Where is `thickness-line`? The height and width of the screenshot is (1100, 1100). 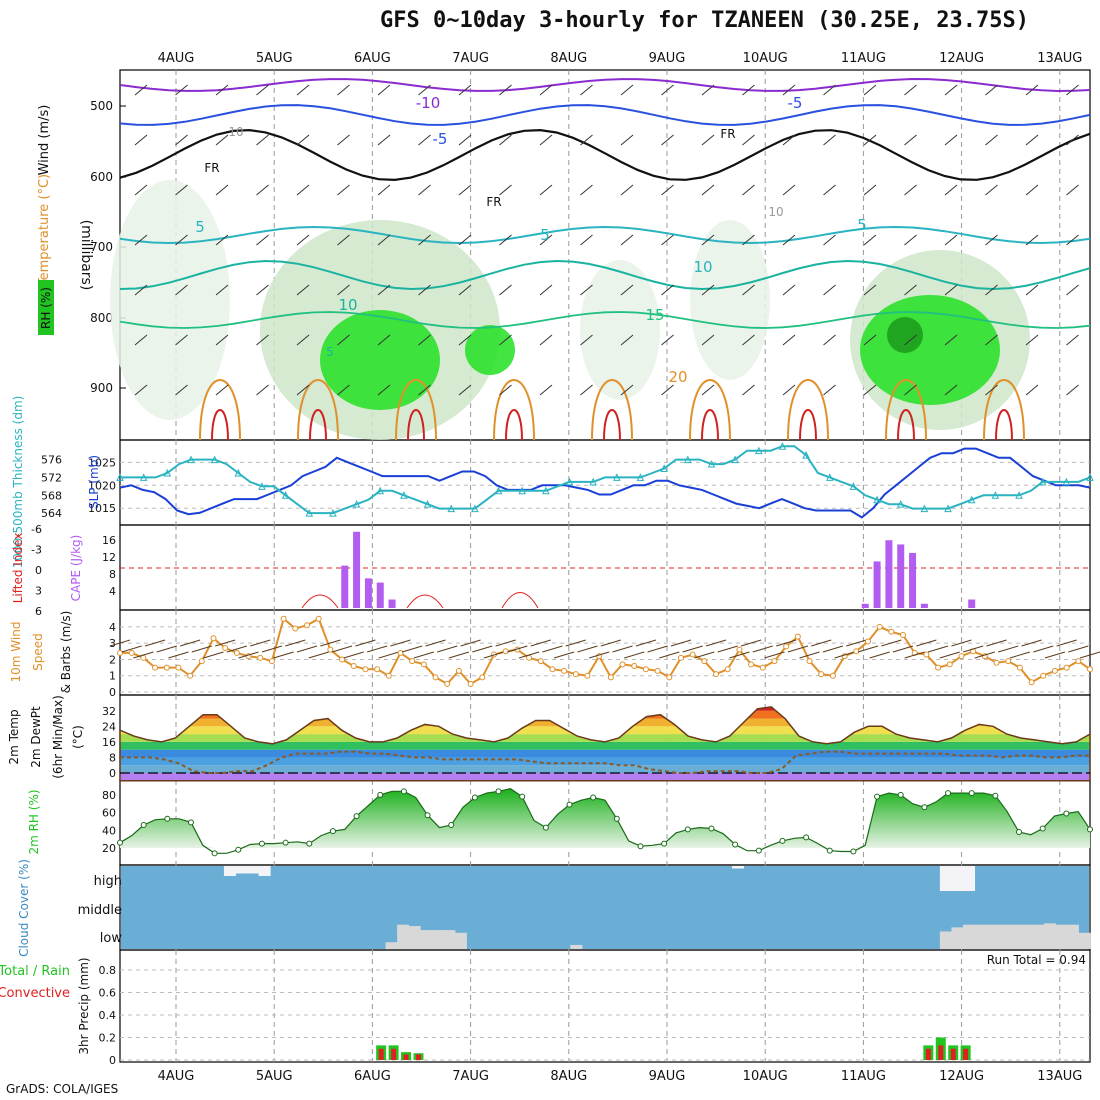
thickness-line is located at coordinates (605, 480).